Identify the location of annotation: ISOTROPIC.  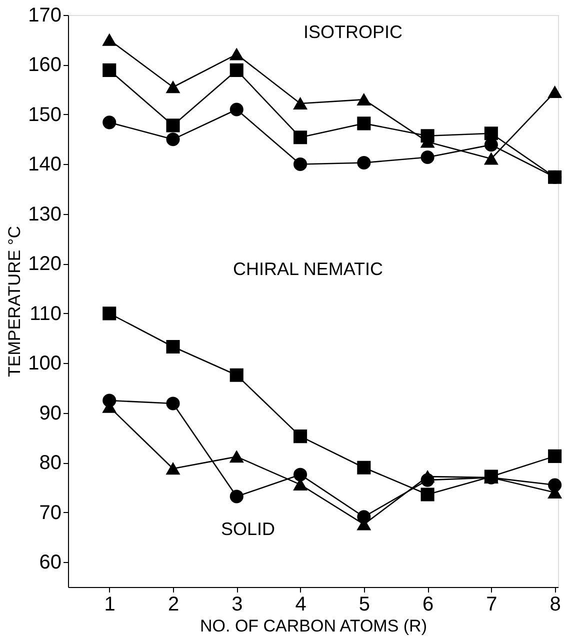
(353, 32).